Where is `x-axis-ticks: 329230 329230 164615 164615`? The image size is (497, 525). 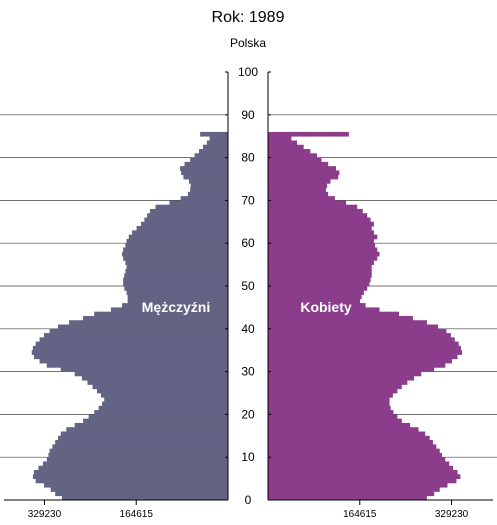
x-axis-ticks: 329230 329230 164615 164615 is located at coordinates (248, 509).